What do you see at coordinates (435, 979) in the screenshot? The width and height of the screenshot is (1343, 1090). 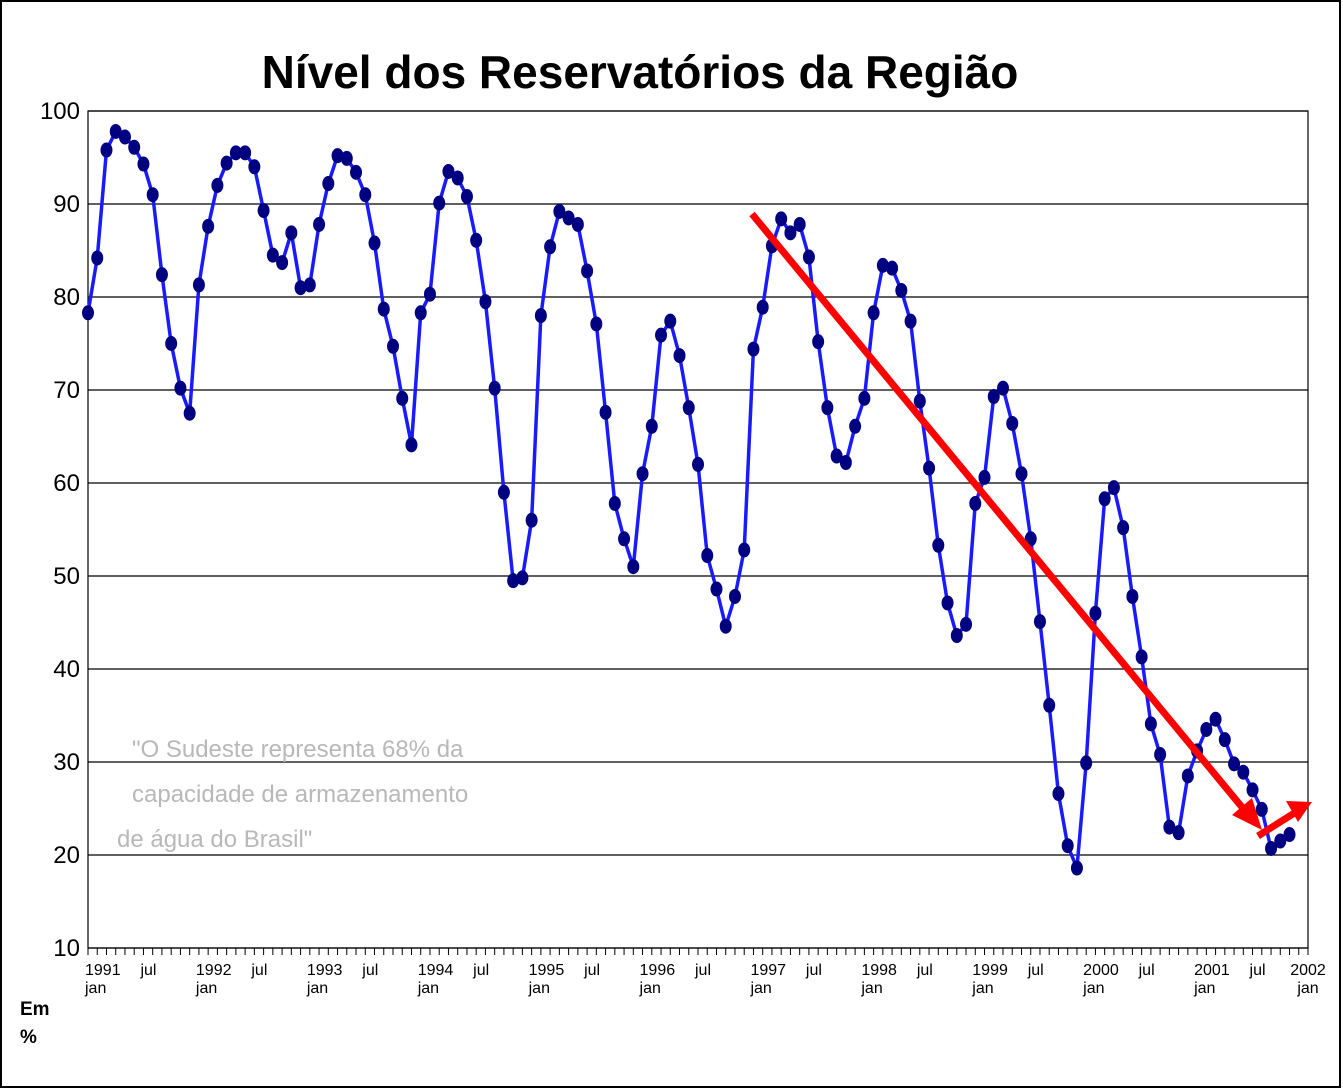 I see `x-tick-label: 1994 jan` at bounding box center [435, 979].